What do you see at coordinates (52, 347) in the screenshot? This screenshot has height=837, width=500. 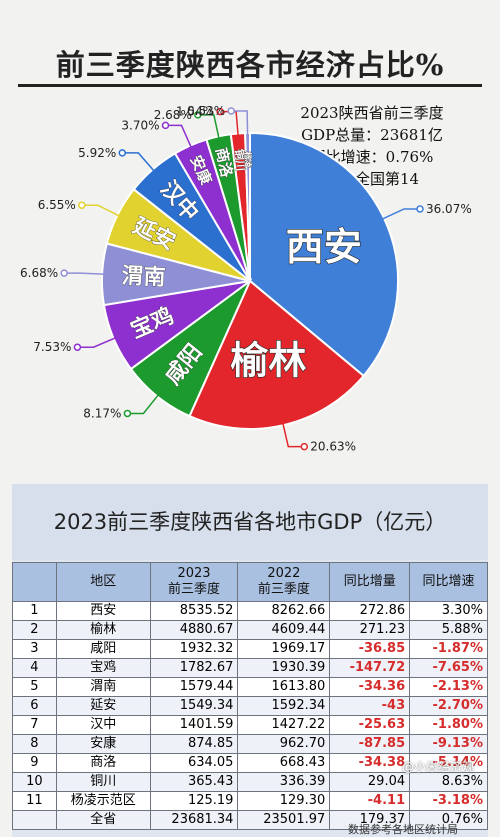 I see `pie-value-label-3: 7.53%` at bounding box center [52, 347].